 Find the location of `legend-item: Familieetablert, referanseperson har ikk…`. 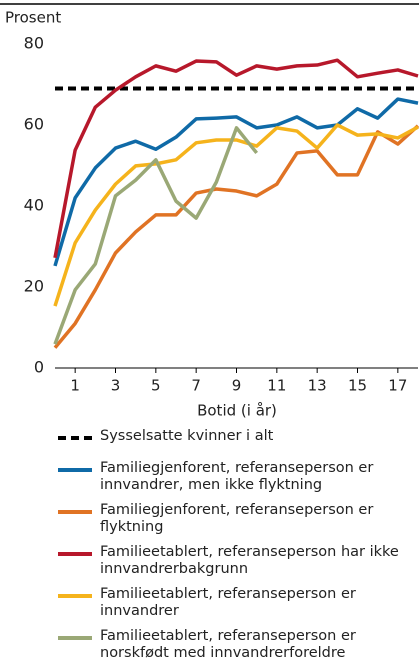

legend-item: Familieetablert, referanseperson har ikk… is located at coordinates (233, 561).